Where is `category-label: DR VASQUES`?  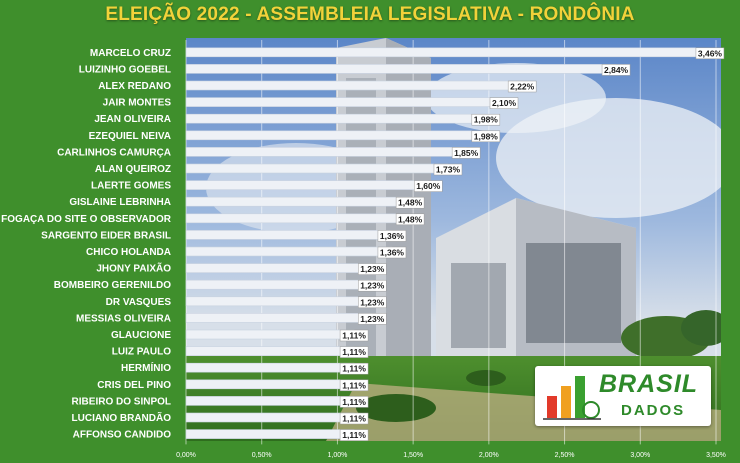 category-label: DR VASQUES is located at coordinates (139, 302).